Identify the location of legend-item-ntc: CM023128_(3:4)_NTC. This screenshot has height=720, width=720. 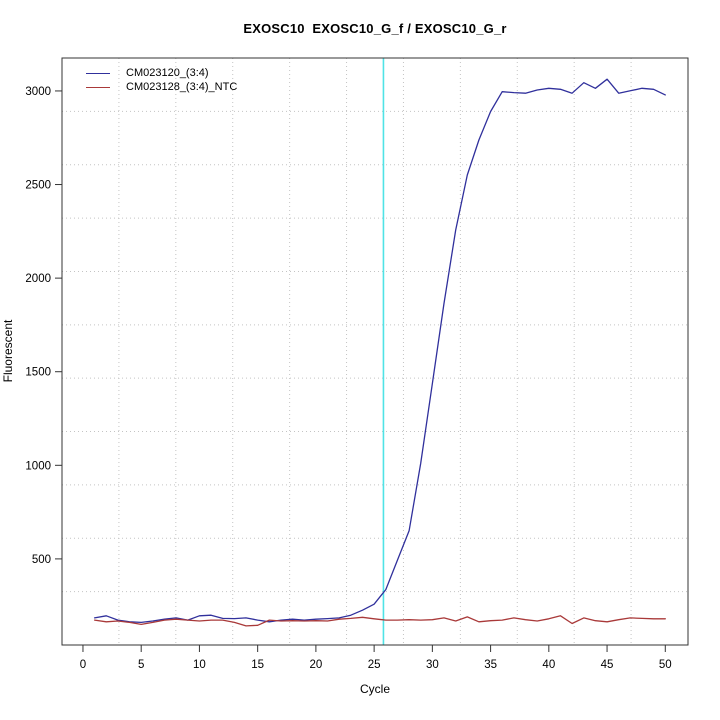
(161, 87).